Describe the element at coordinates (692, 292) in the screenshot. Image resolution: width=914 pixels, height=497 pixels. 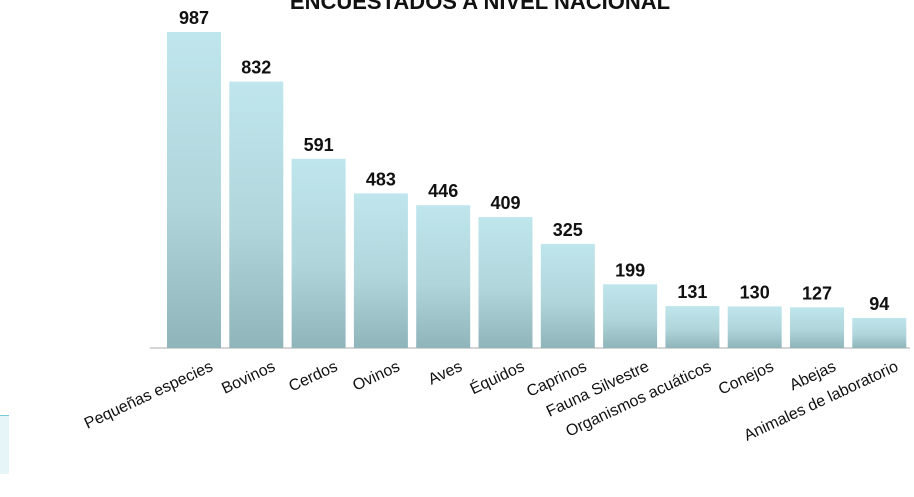
I see `value-label-8: 131` at that location.